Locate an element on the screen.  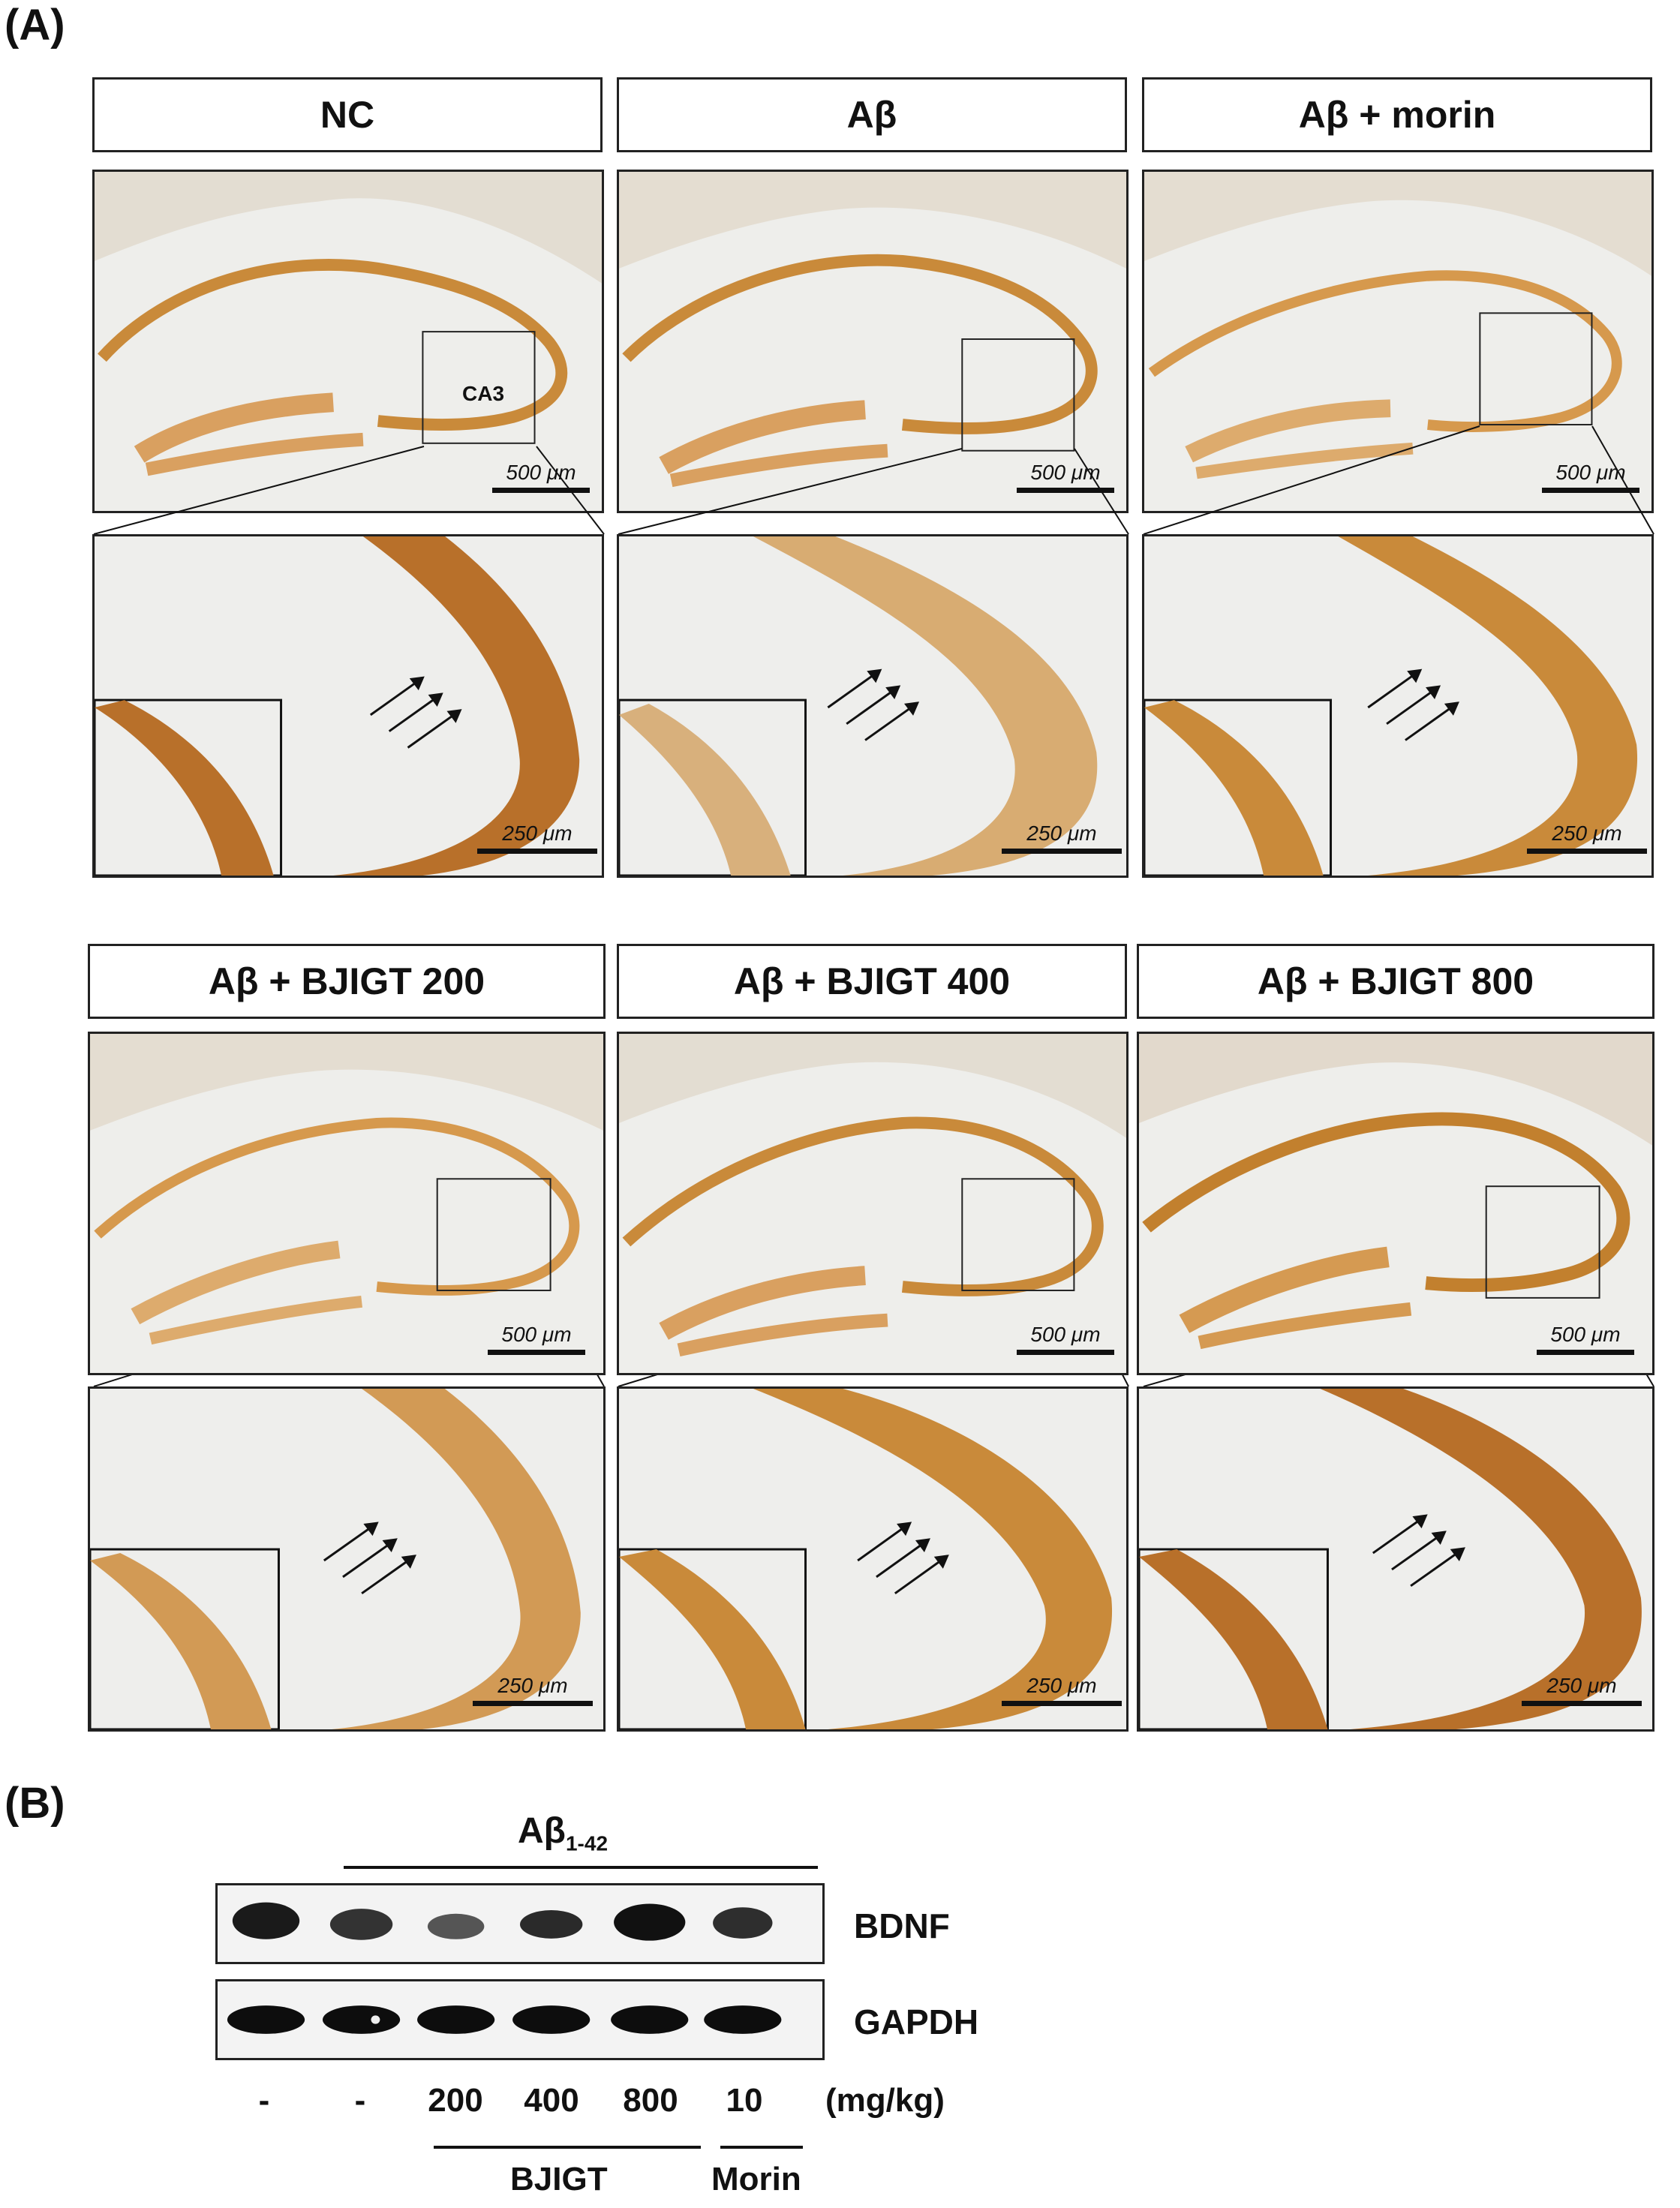
overview-image-bjigt-400: 500 μm is located at coordinates (873, 1203).